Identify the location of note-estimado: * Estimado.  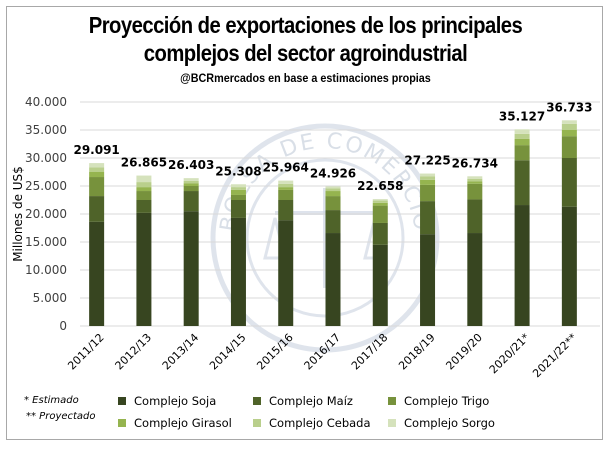
(51, 400).